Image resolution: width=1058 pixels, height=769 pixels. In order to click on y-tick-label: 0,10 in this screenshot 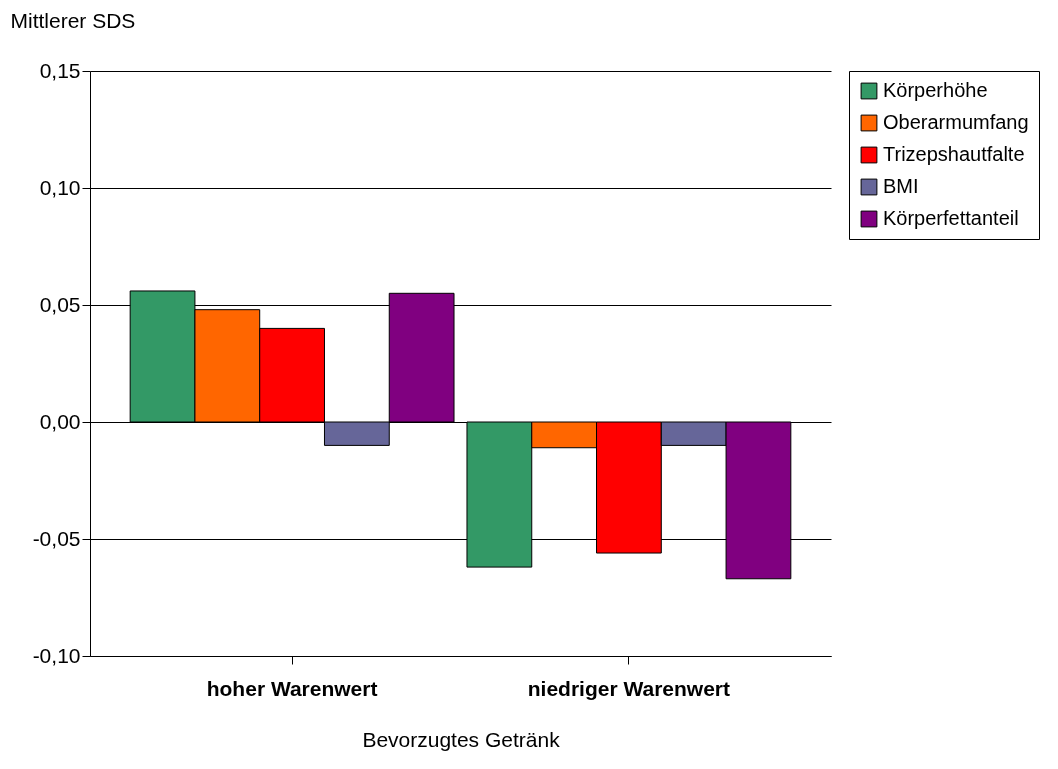, I will do `click(60, 187)`.